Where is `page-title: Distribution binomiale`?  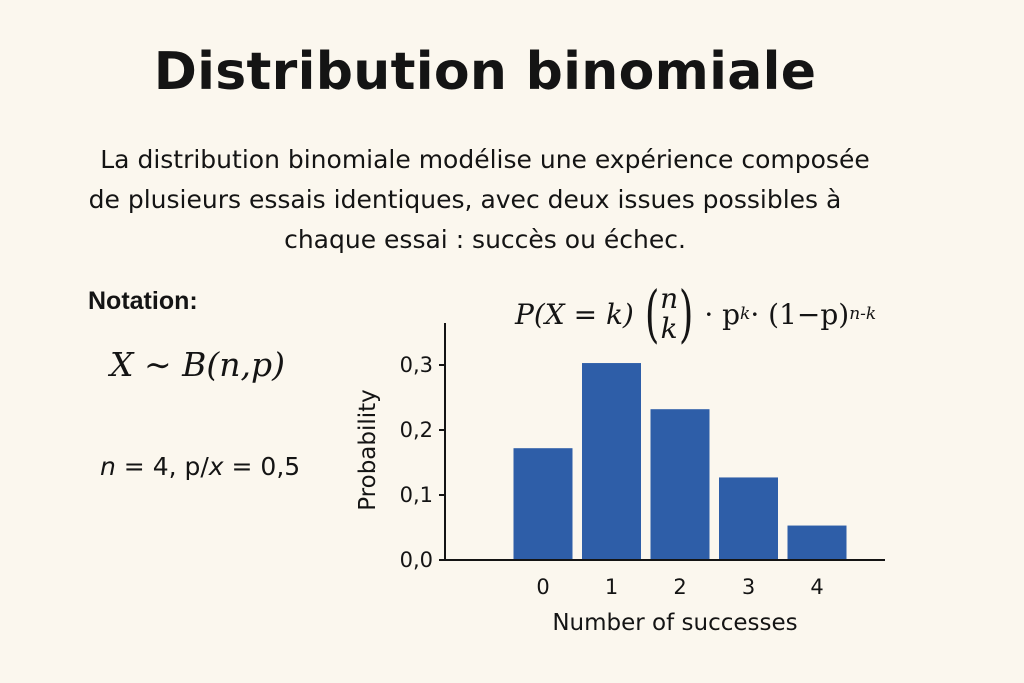 page-title: Distribution binomiale is located at coordinates (485, 72).